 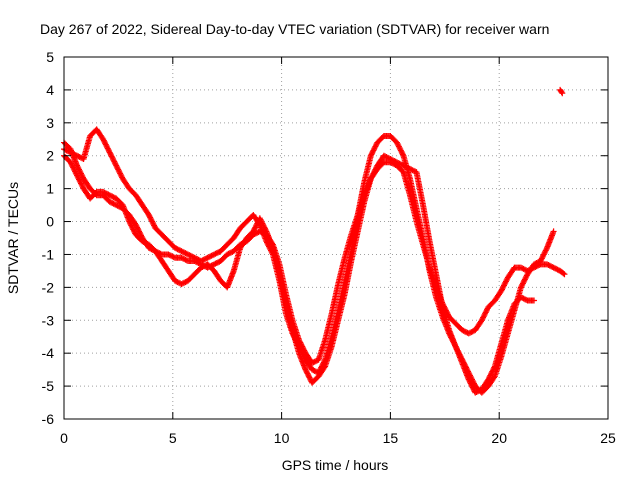 I want to click on y-tick-label: -4, so click(x=48, y=353).